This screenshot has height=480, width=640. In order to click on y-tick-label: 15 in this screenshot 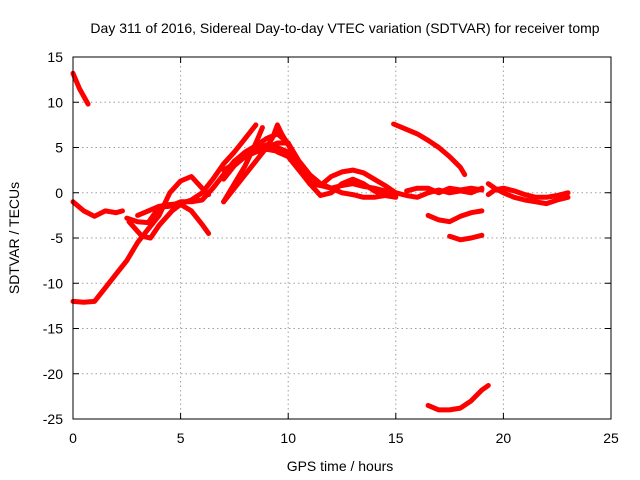, I will do `click(55, 57)`.